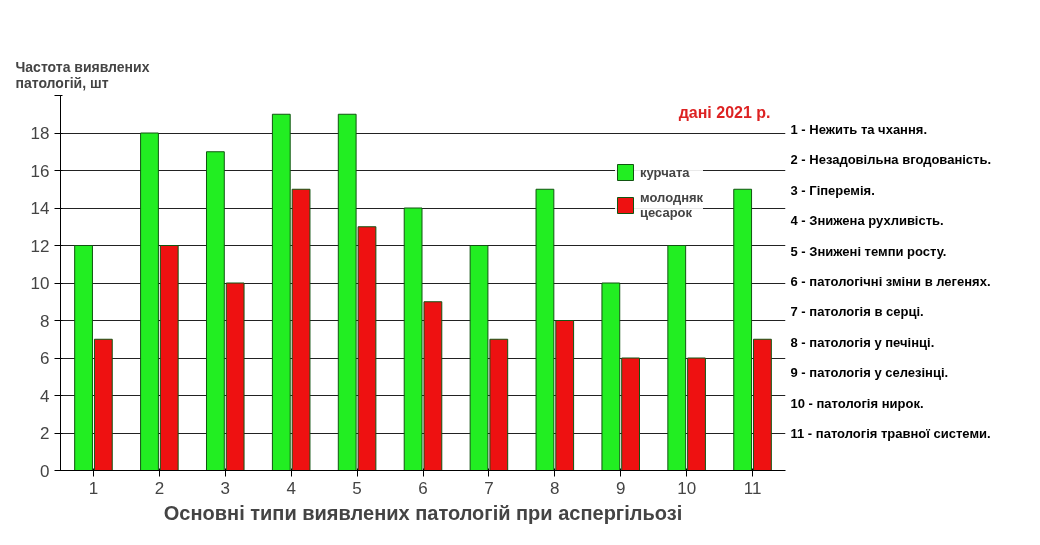 The height and width of the screenshot is (545, 1040). I want to click on x-tick-label: 3, so click(225, 488).